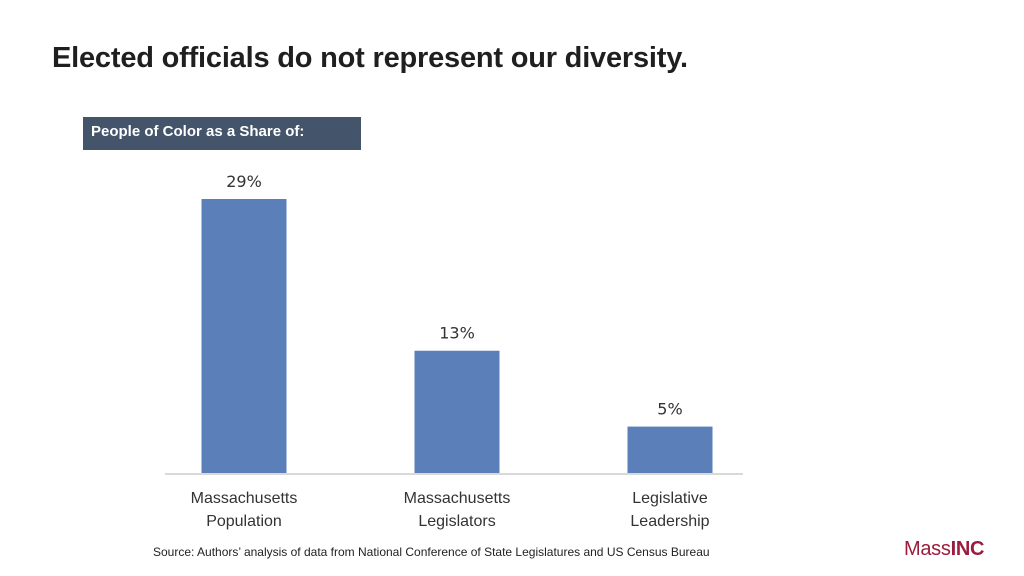 This screenshot has height=576, width=1024. Describe the element at coordinates (669, 409) in the screenshot. I see `data-label-3: 5%` at that location.